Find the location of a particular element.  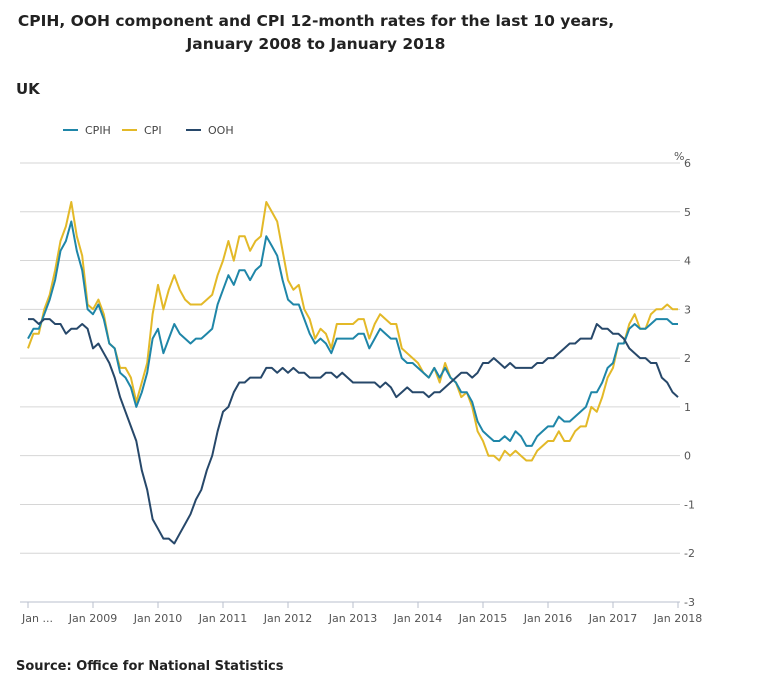

y-axis-unit: % is located at coordinates (679, 156).